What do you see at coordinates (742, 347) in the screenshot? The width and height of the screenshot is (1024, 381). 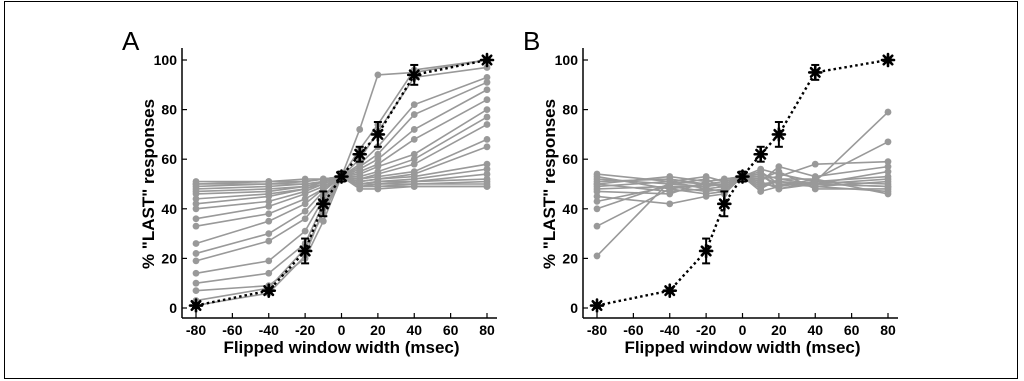 I see `x-axis-label: Flipped window width (msec)` at bounding box center [742, 347].